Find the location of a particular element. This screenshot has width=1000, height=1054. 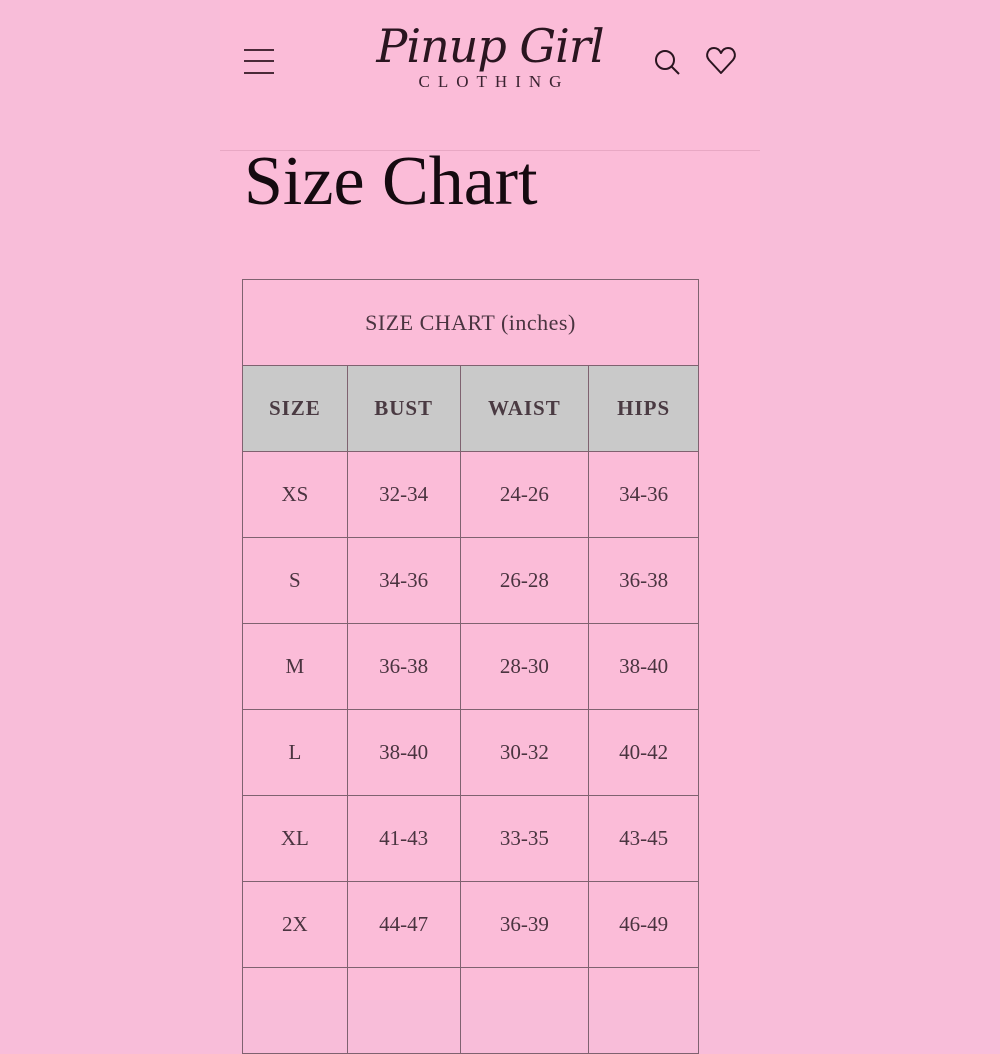

column-header-bust: BUST is located at coordinates (403, 408).